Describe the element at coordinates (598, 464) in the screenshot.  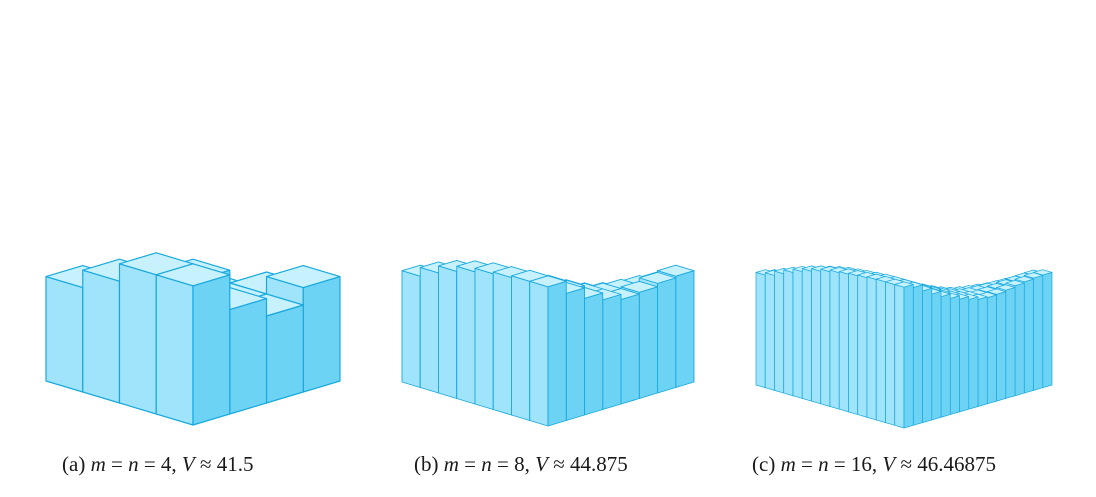
I see `caption-b-volume: 44.875` at that location.